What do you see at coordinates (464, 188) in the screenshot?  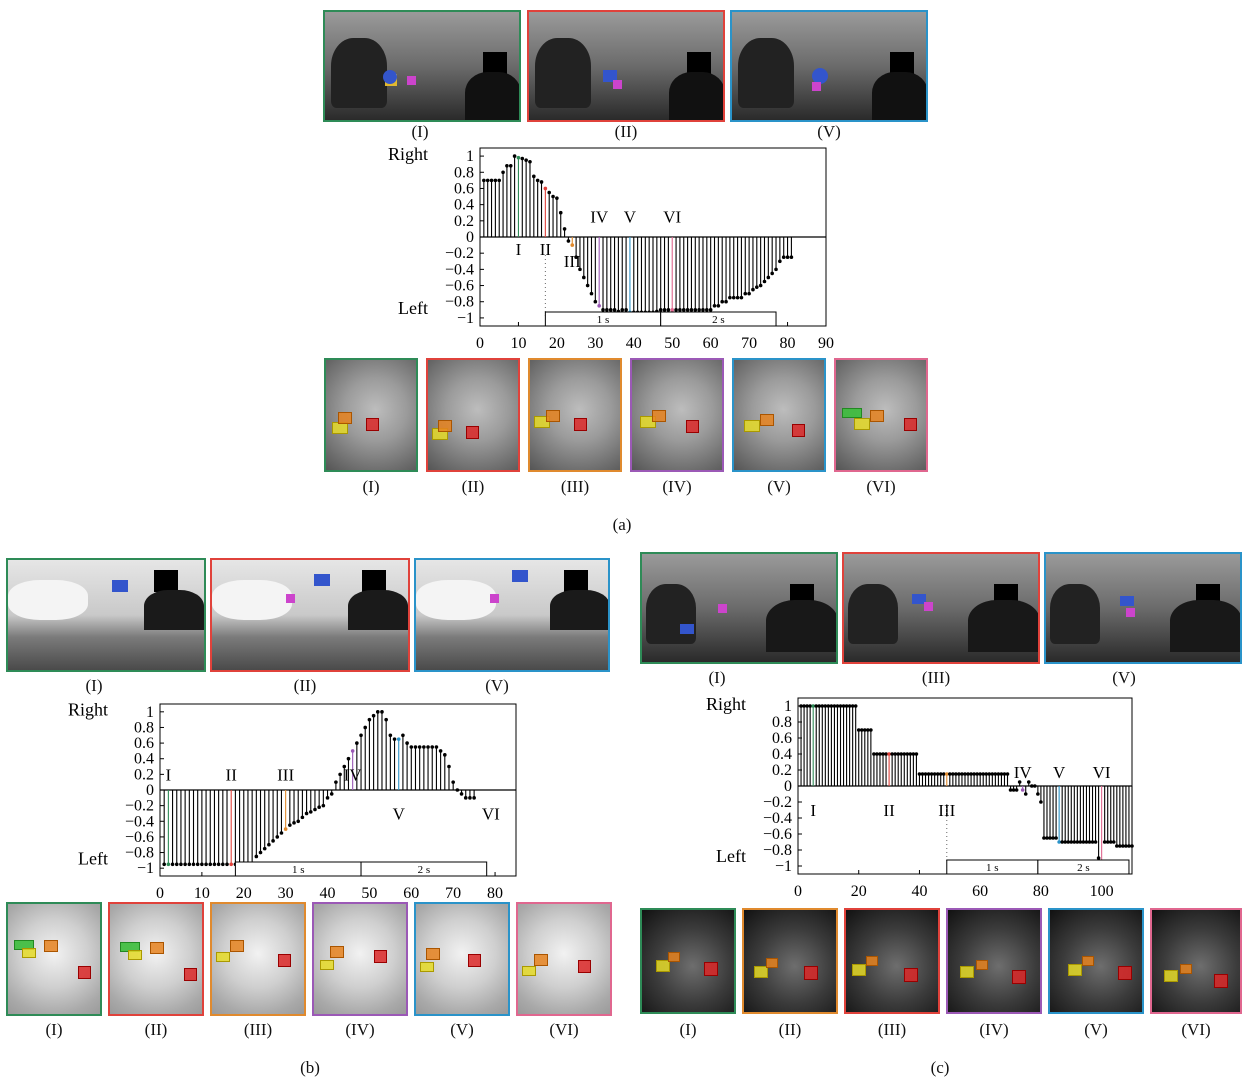 I see `y-tick-label: 0.6` at bounding box center [464, 188].